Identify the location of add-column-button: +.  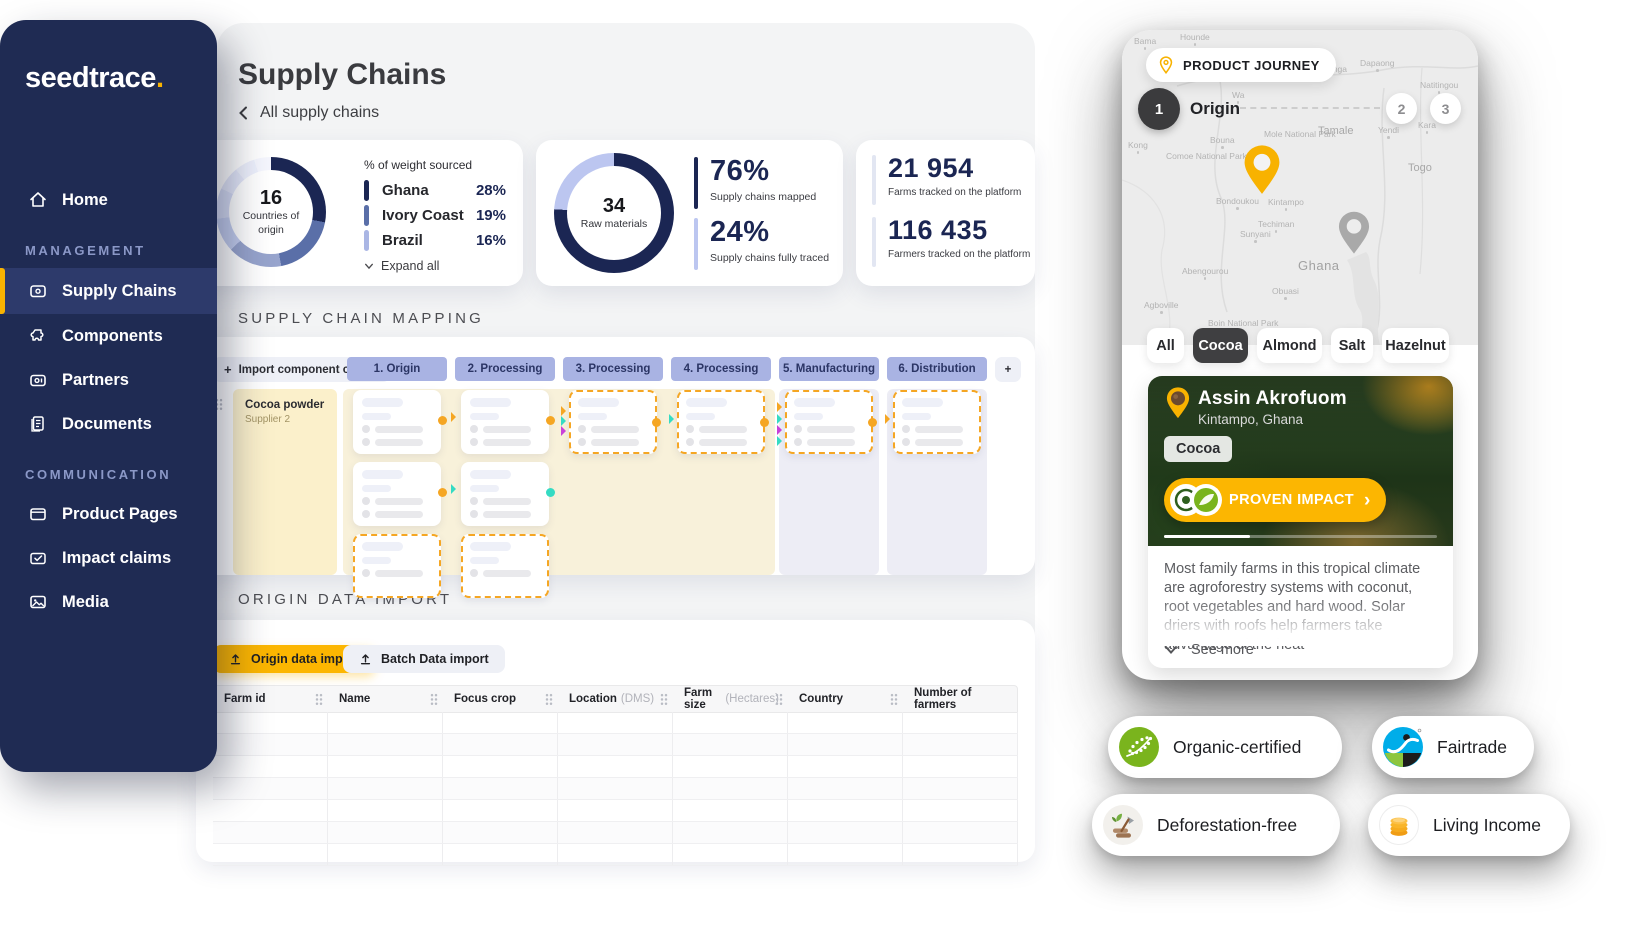
(1008, 369).